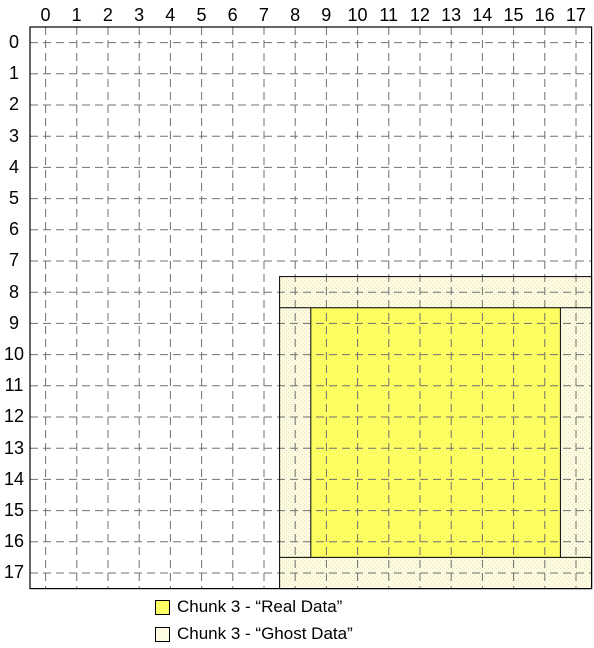 Image resolution: width=594 pixels, height=648 pixels. Describe the element at coordinates (14, 447) in the screenshot. I see `row-label: 13` at that location.